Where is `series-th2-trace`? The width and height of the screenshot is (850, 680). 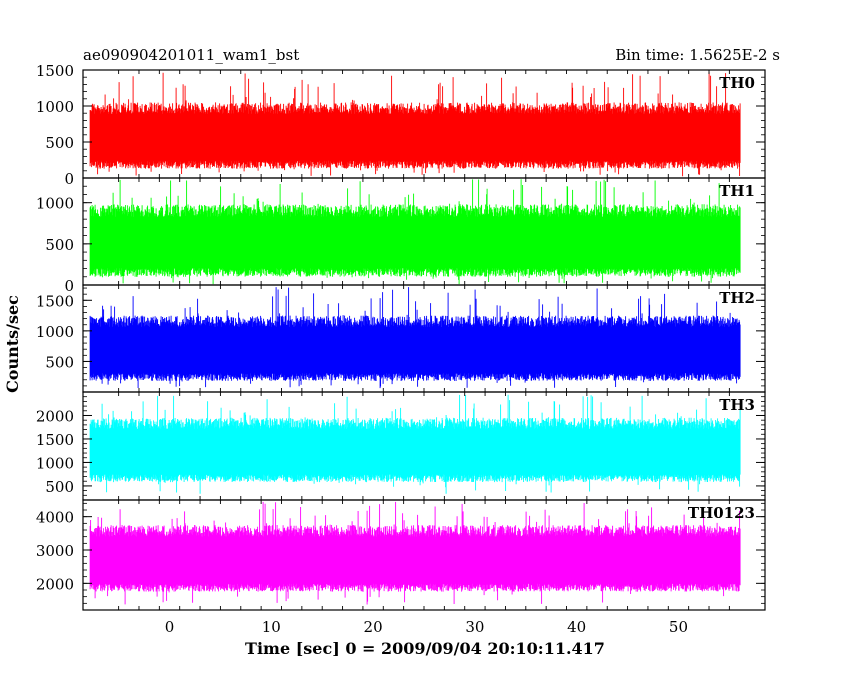
series-th2-trace is located at coordinates (415, 338).